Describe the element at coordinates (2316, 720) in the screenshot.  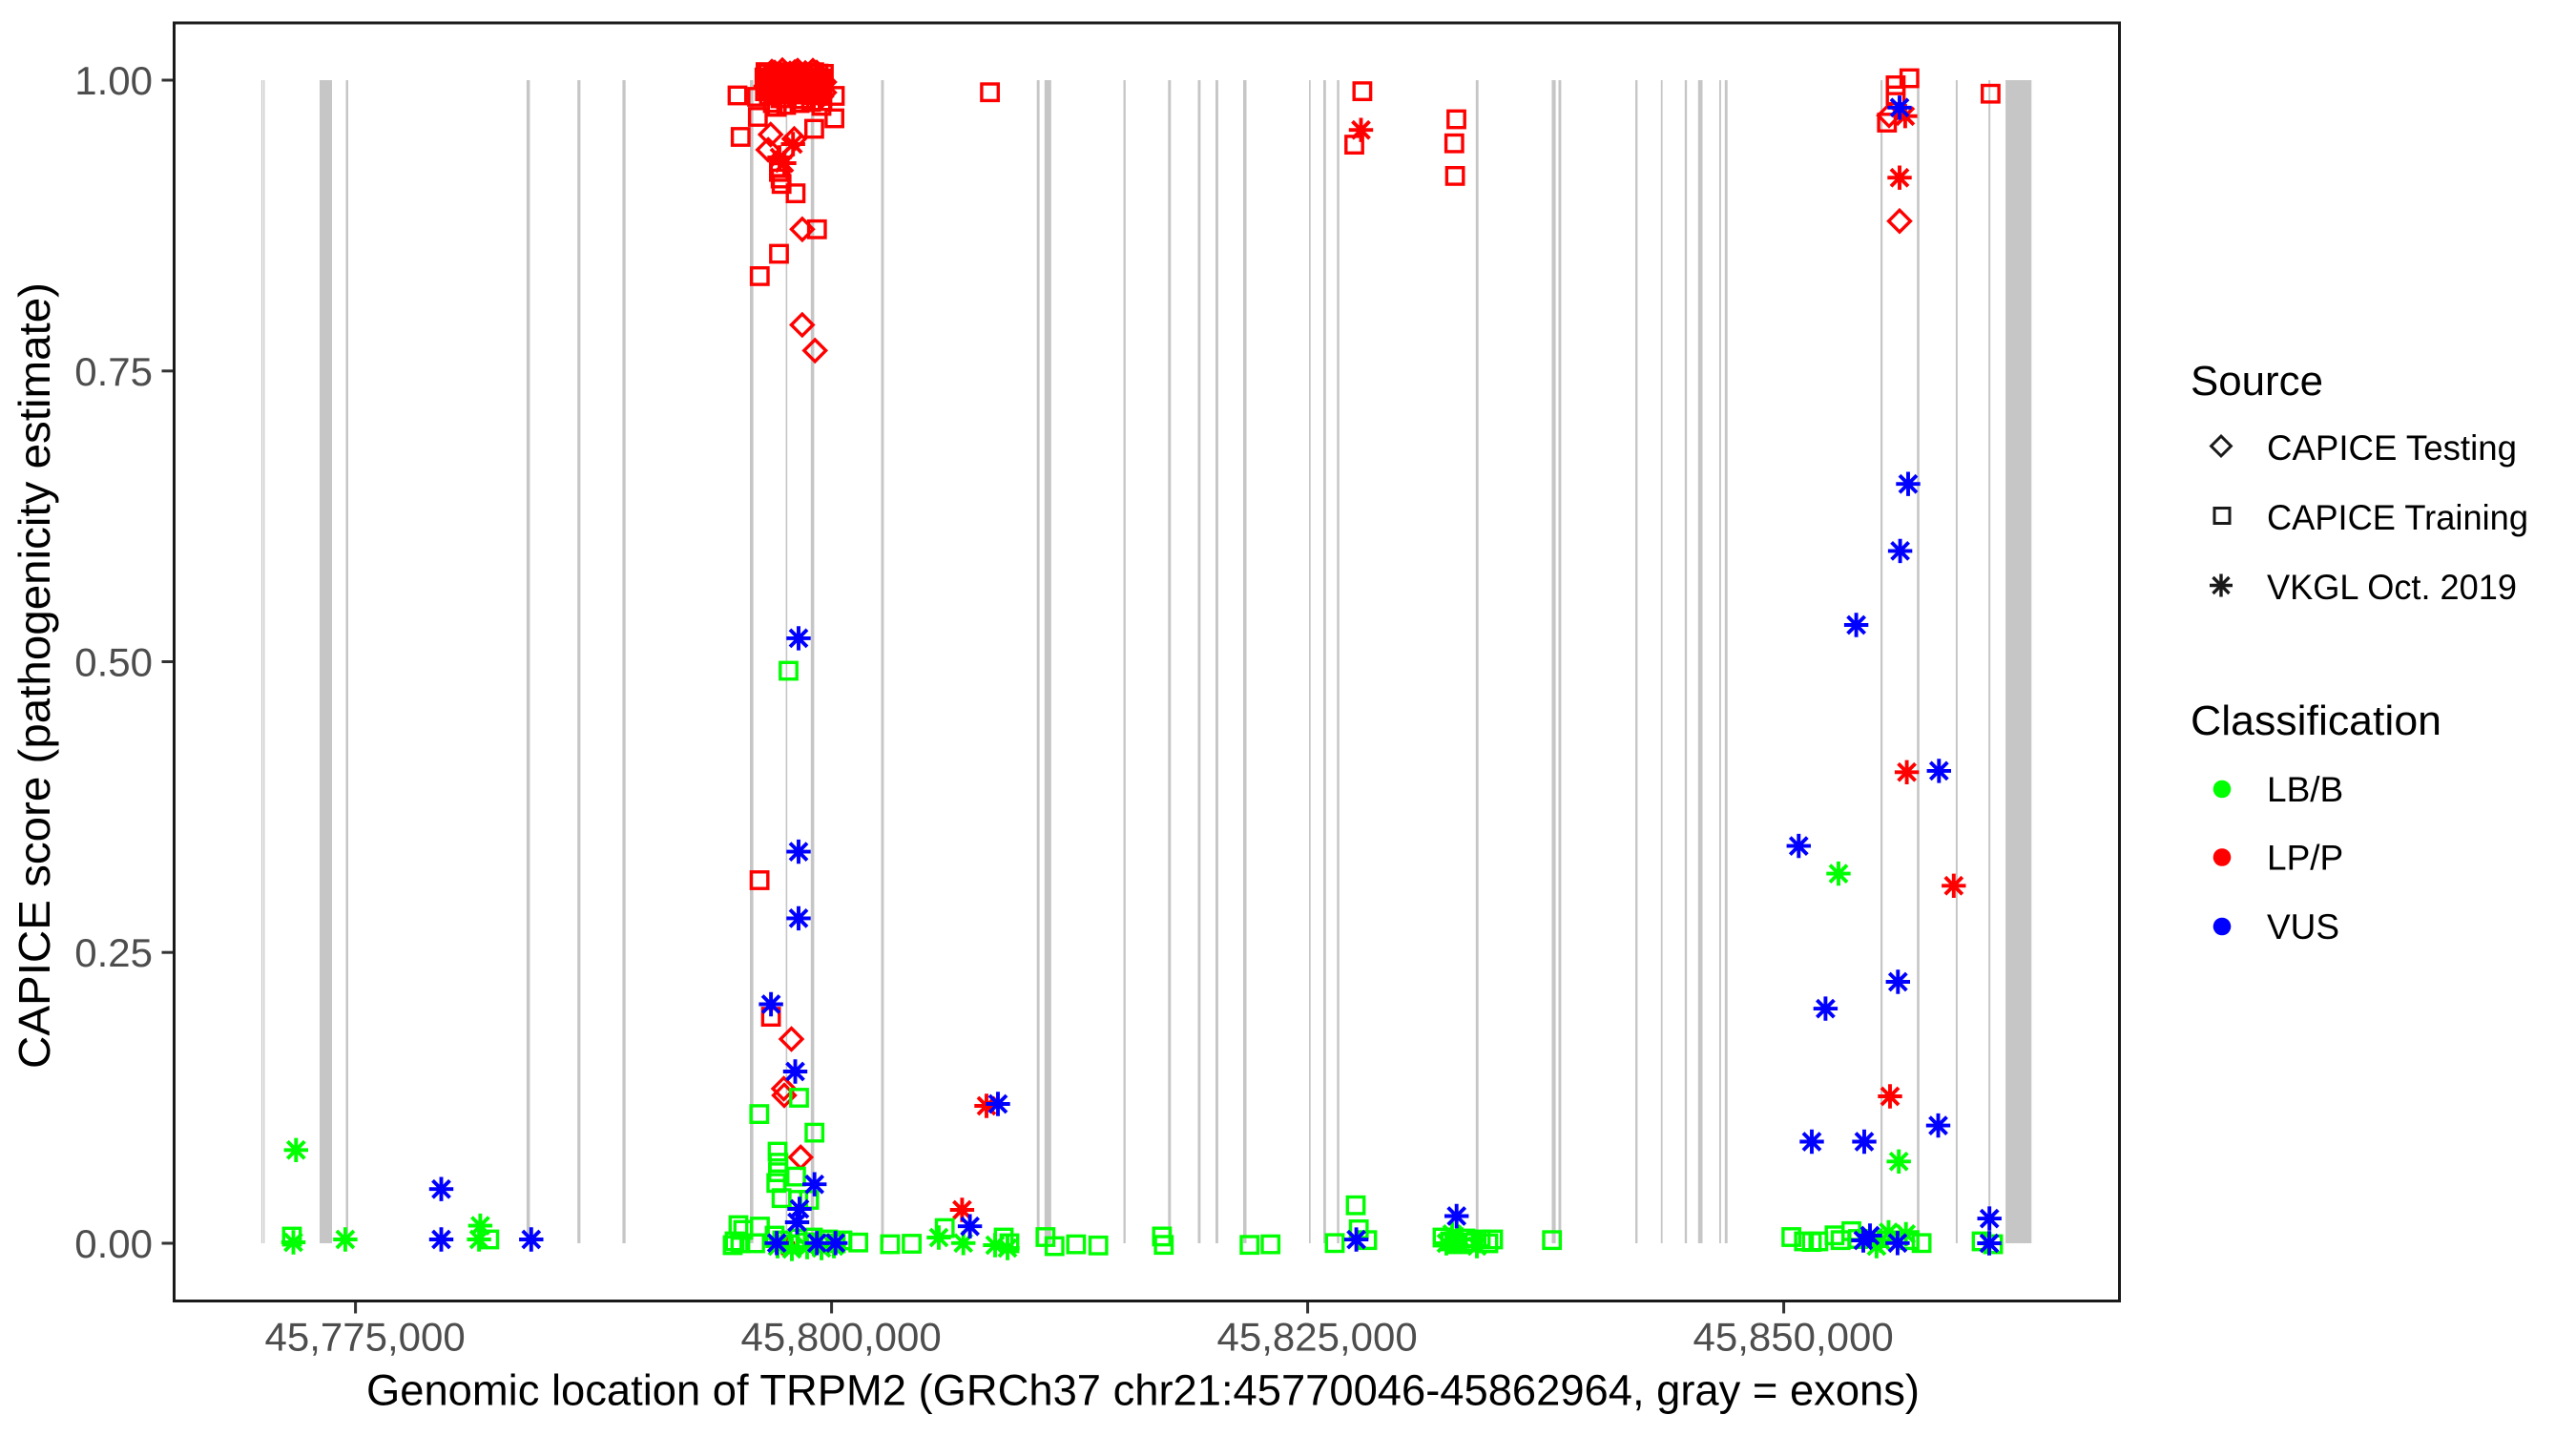
I see `svg-text: Classification` at that location.